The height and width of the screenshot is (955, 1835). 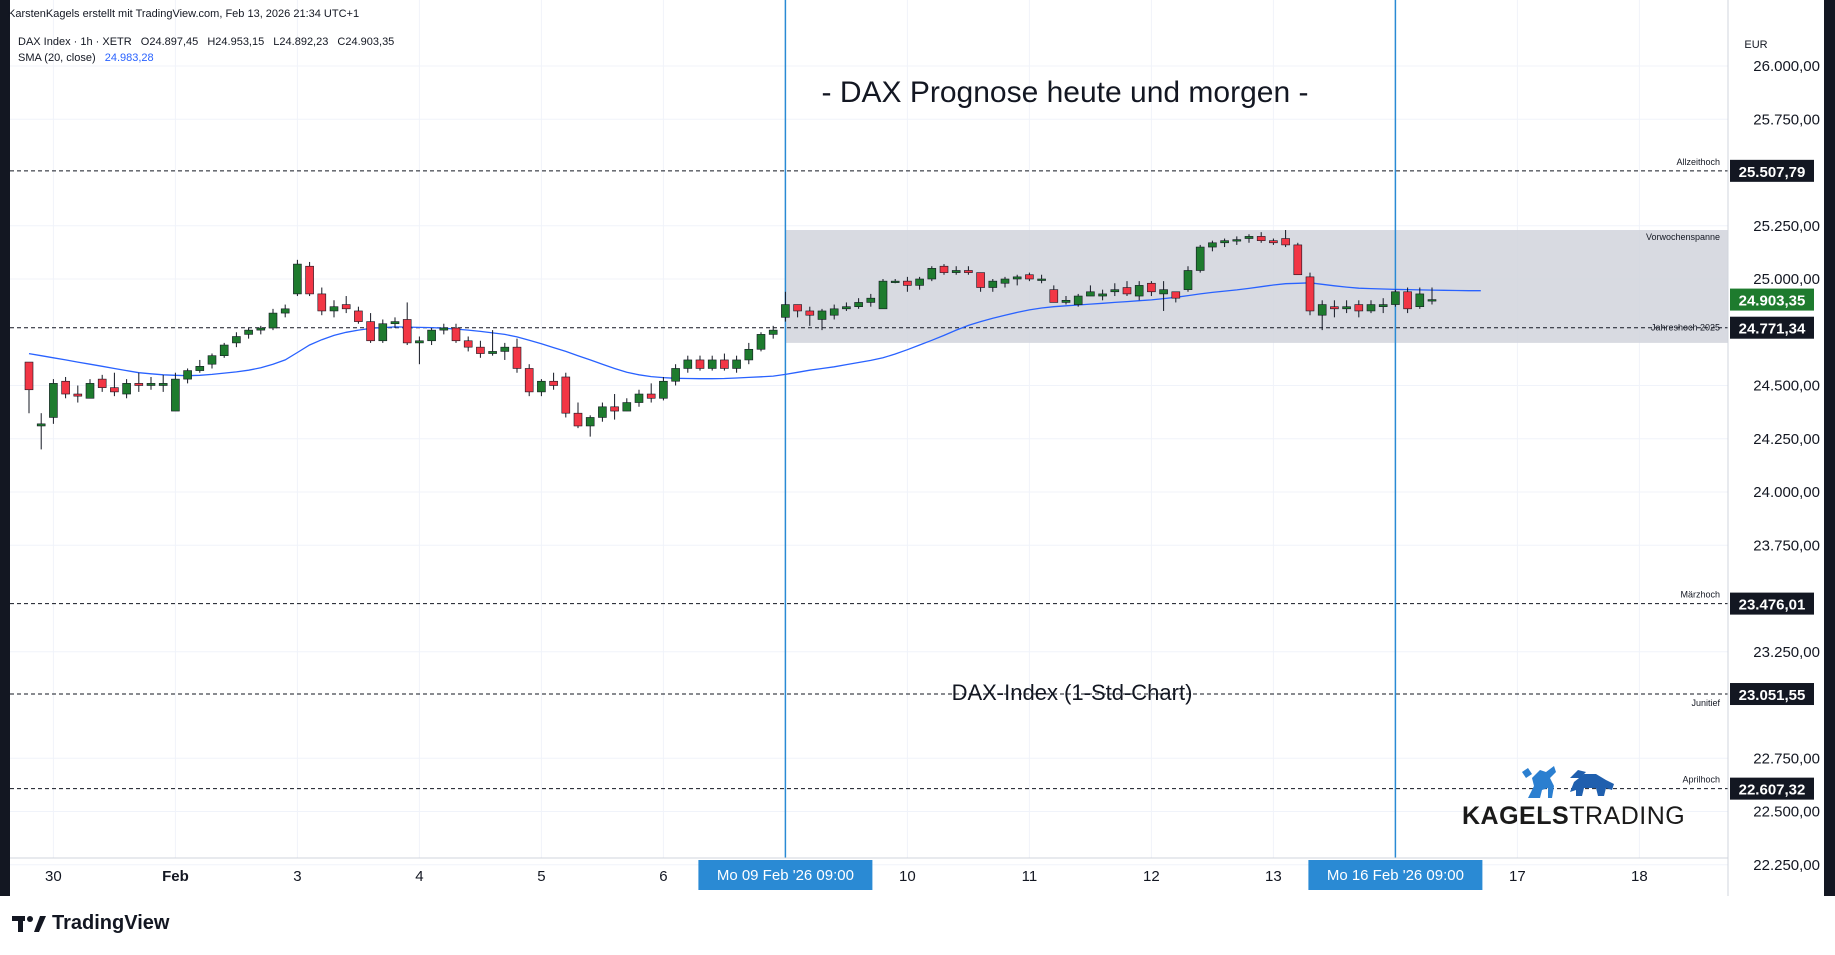 What do you see at coordinates (1685, 328) in the screenshot?
I see `level-name: Jahreshoch 2025` at bounding box center [1685, 328].